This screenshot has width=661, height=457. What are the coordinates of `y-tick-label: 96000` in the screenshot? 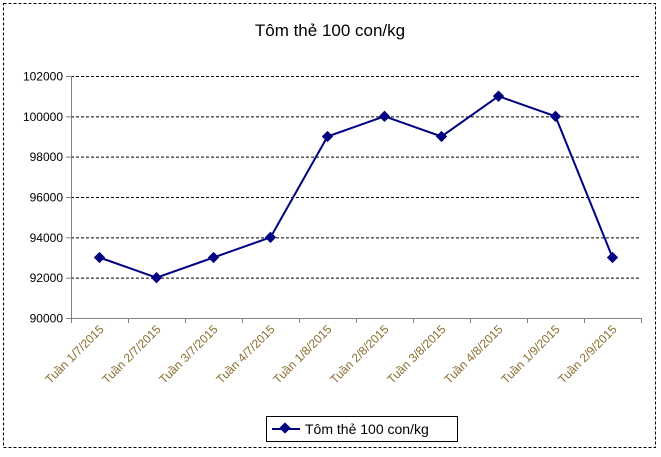 It's located at (47, 198).